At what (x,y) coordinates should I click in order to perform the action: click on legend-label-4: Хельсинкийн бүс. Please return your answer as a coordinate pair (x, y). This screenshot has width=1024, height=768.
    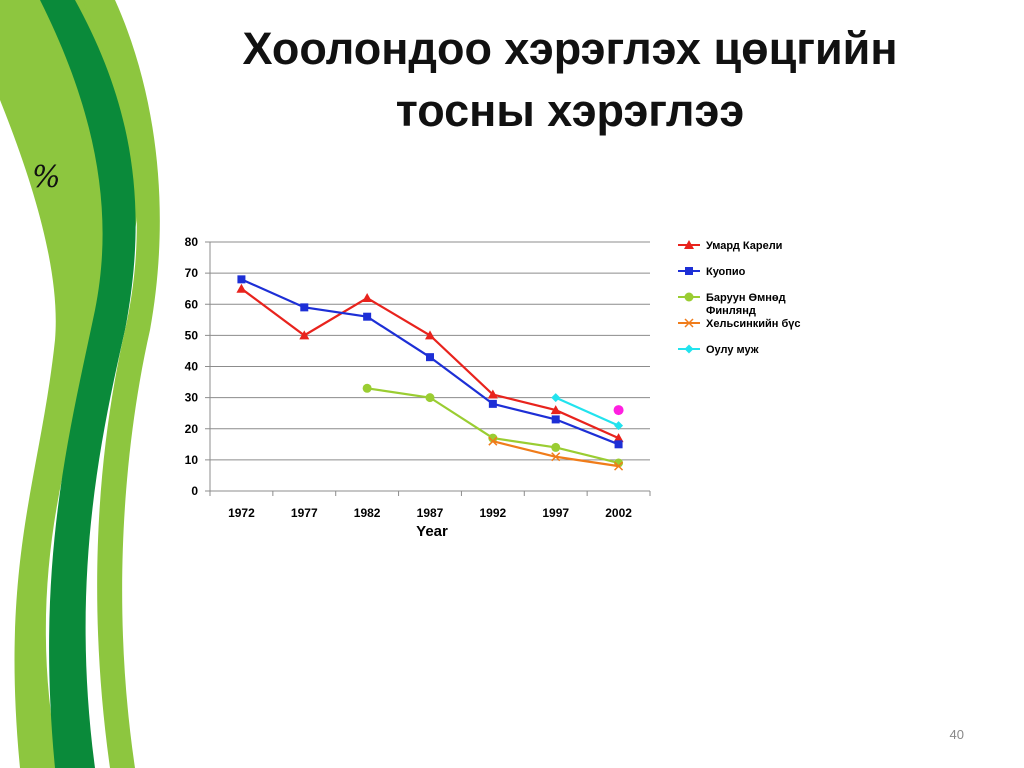
    Looking at the image, I should click on (753, 324).